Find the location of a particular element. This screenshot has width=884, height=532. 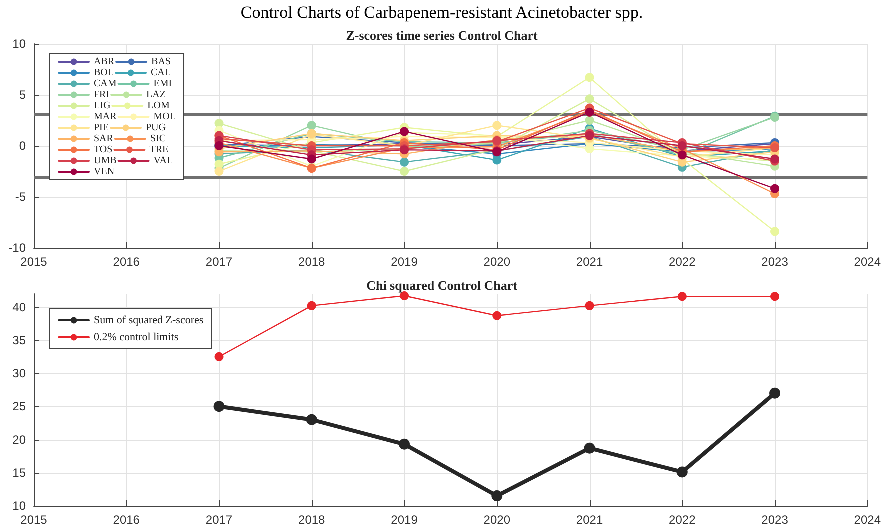

legend-label: TRE is located at coordinates (159, 150).